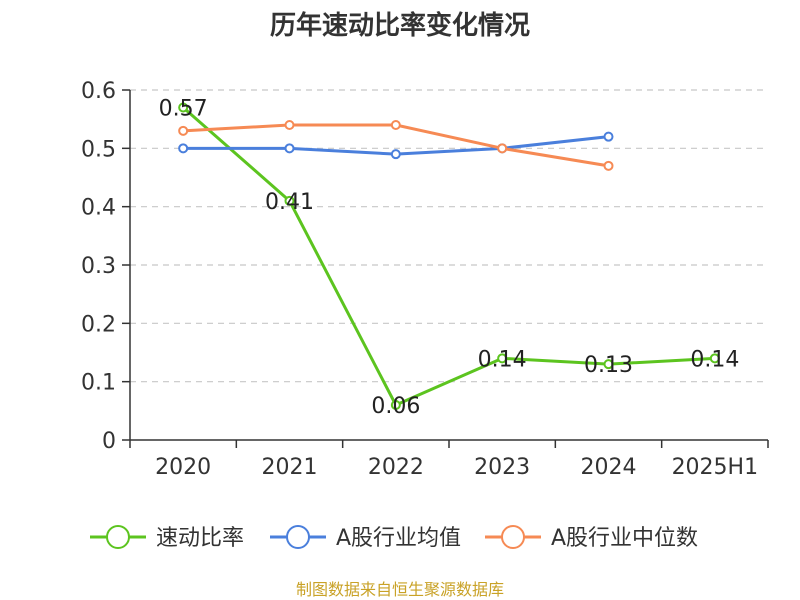 Image resolution: width=800 pixels, height=600 pixels. I want to click on x-tick-label: 2021, so click(290, 467).